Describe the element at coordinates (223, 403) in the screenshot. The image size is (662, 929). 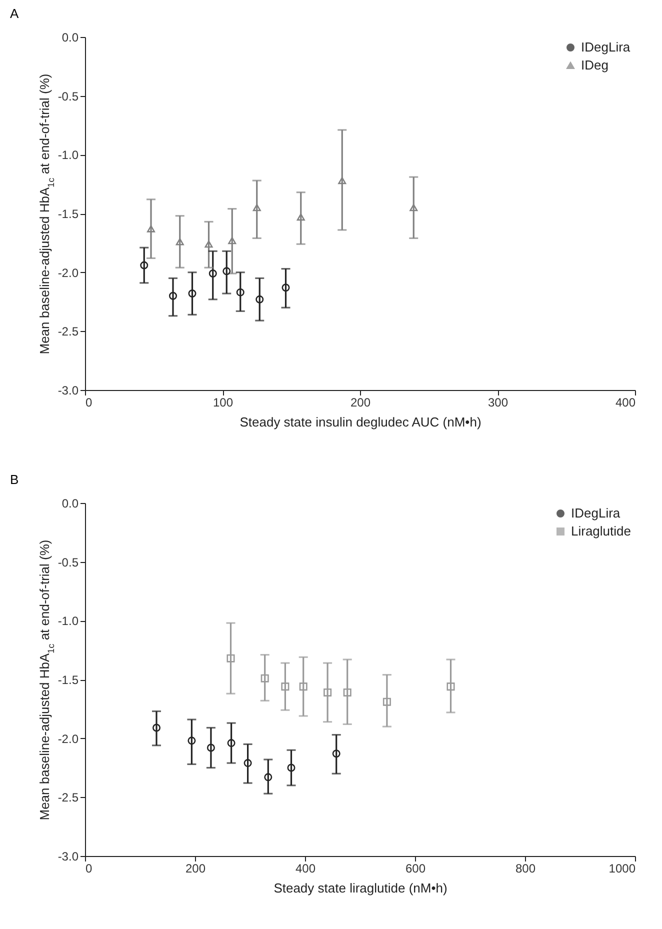
I see `x-tick-label: 100` at that location.